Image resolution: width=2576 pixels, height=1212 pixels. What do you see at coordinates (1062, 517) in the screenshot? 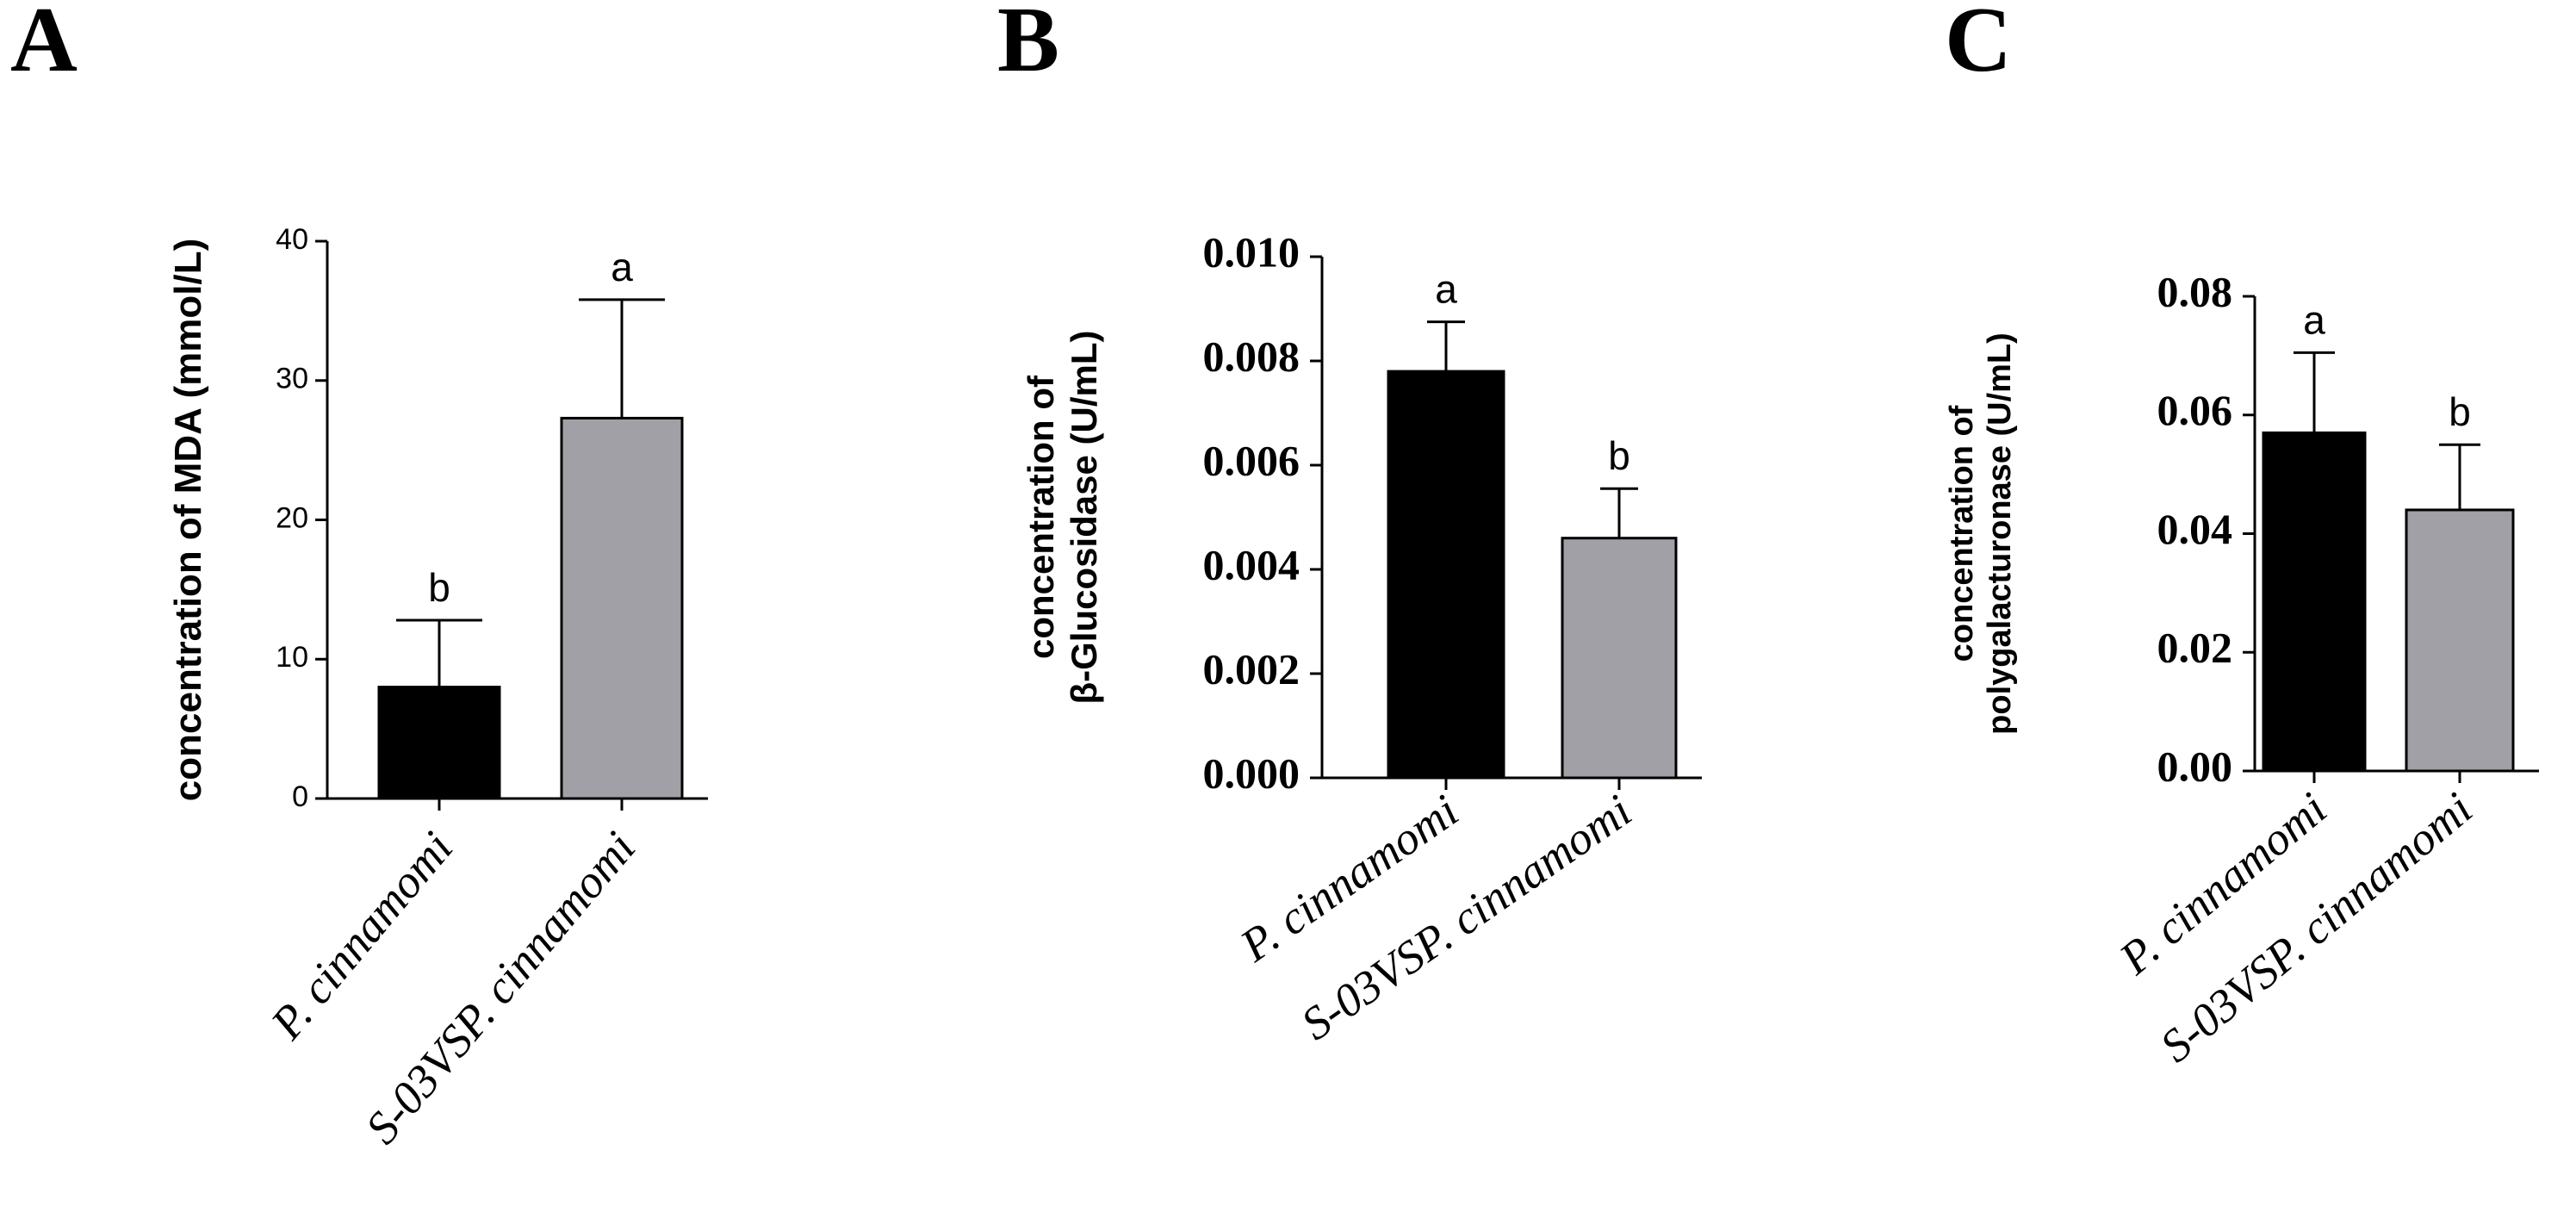
I see `y-axis-label: concentration ofβ-Glucosidase (U/mL)` at bounding box center [1062, 517].